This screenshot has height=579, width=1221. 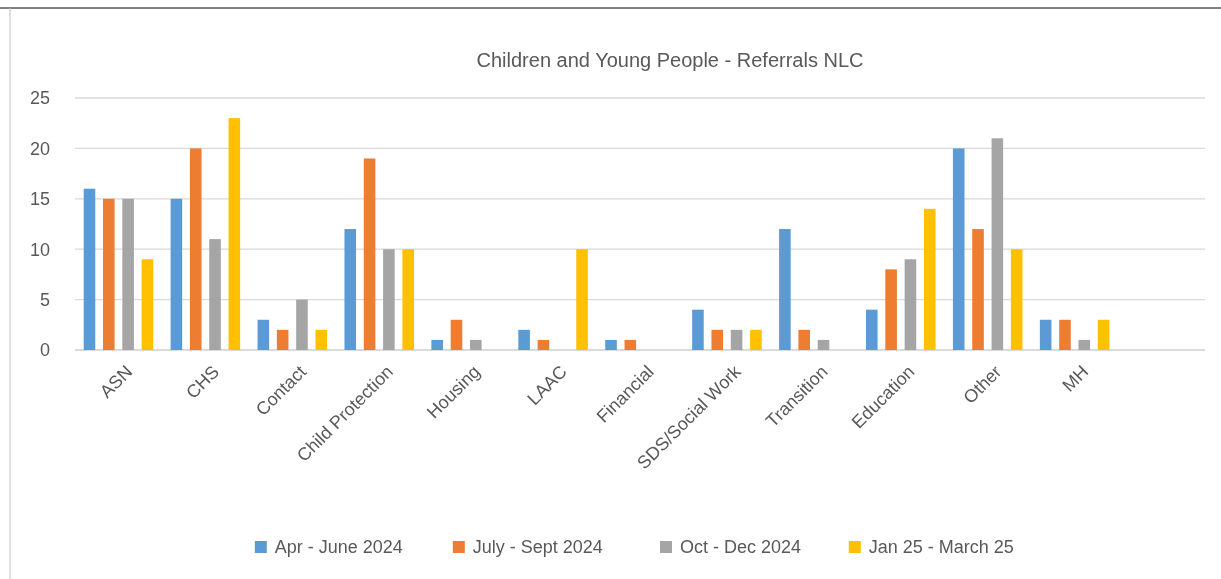 I want to click on x-tick-label: MH, so click(x=1075, y=378).